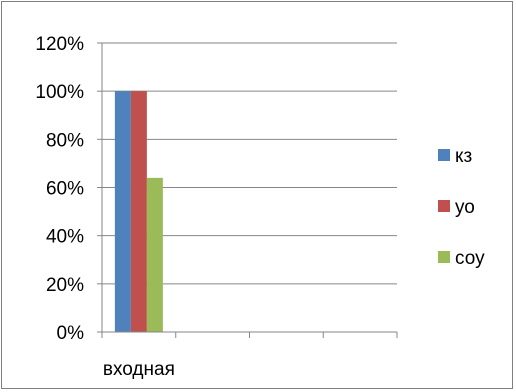 The image size is (516, 392). I want to click on bar-соу, so click(154, 254).